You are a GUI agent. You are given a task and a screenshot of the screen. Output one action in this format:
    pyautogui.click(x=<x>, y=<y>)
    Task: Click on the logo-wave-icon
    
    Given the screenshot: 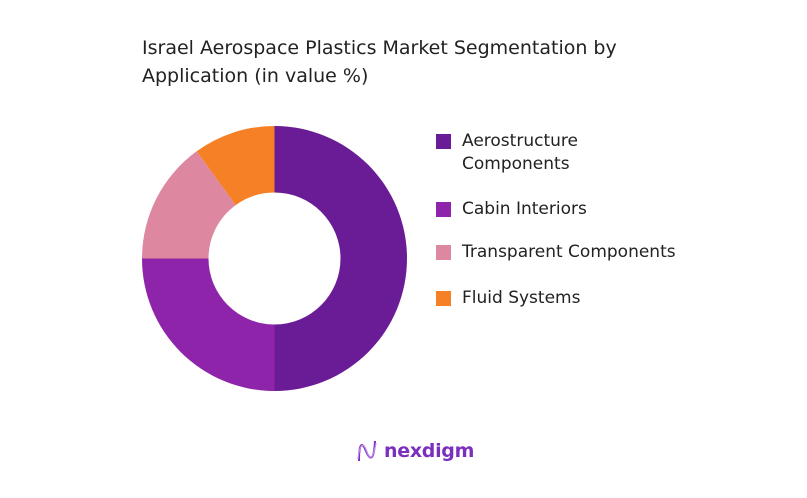 What is the action you would take?
    pyautogui.click(x=367, y=451)
    